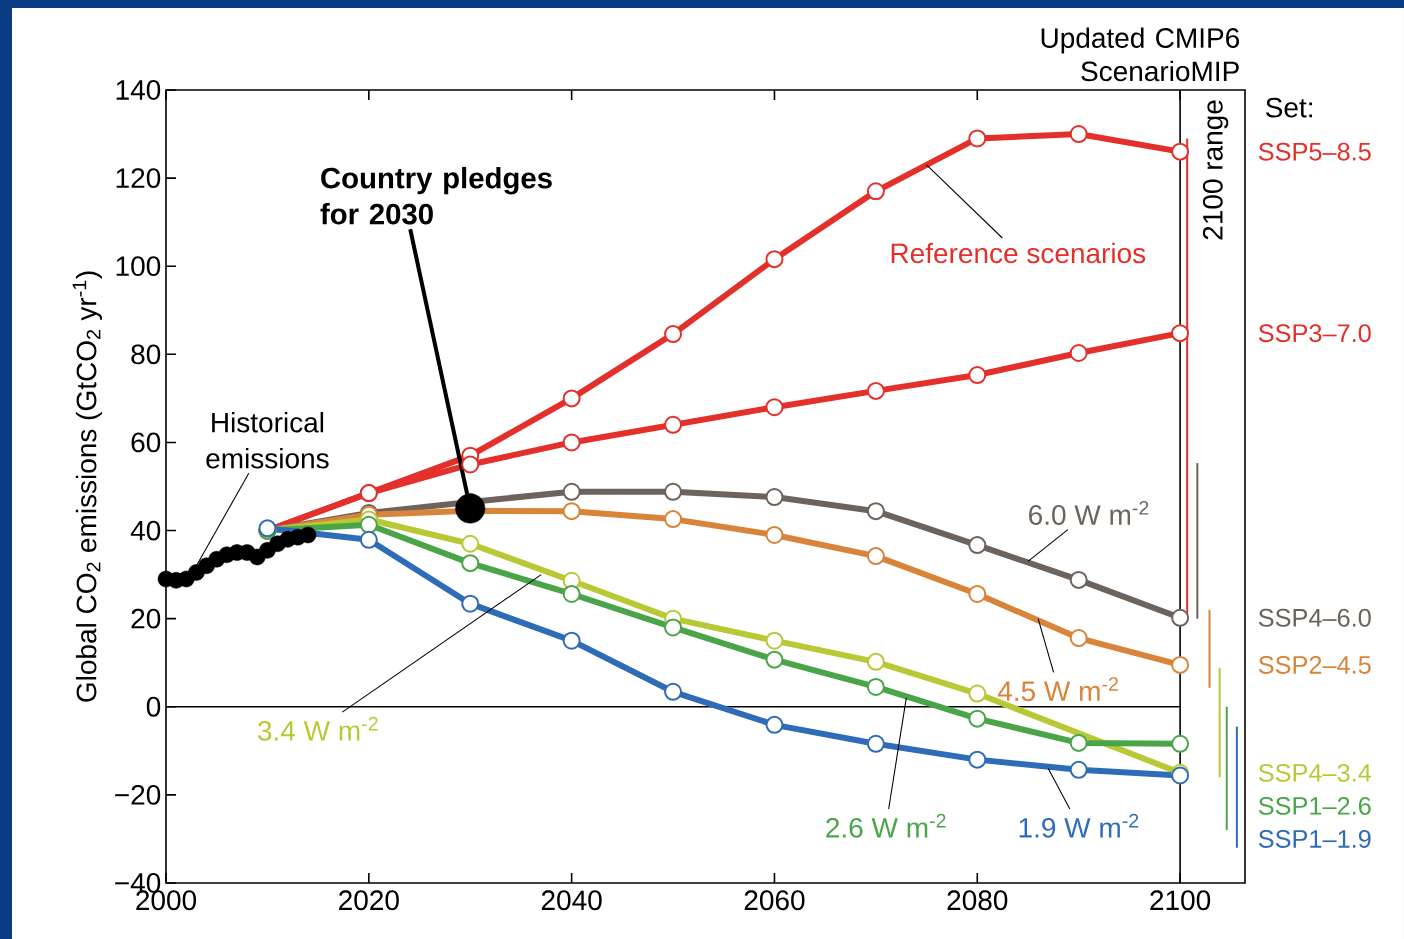  Describe the element at coordinates (267, 440) in the screenshot. I see `annotation: Historical emissions` at that location.